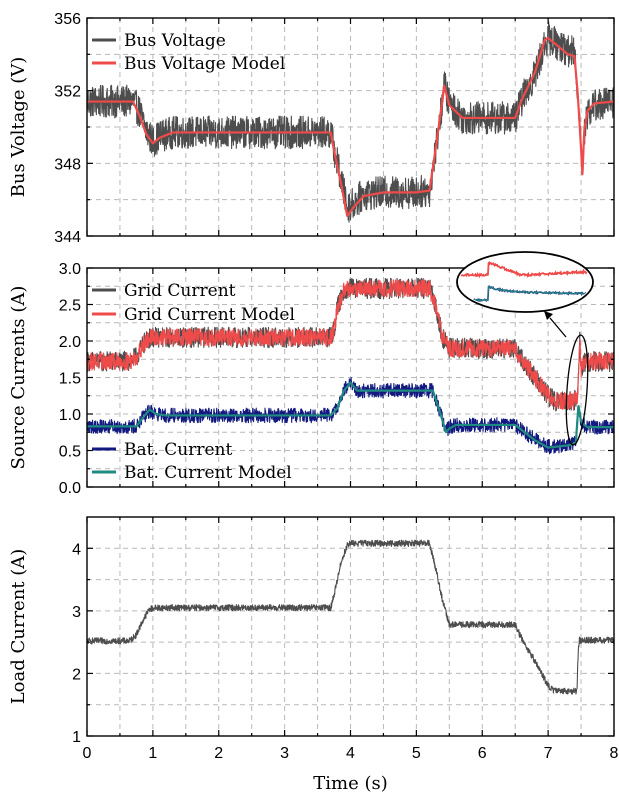  What do you see at coordinates (577, 390) in the screenshot?
I see `transient-marker-ellipse` at bounding box center [577, 390].